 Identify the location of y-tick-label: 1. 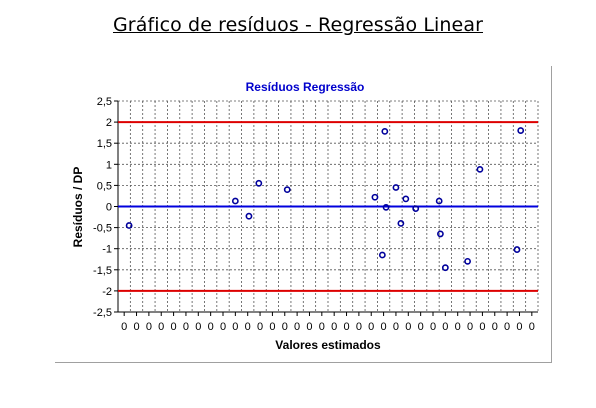
(109, 165).